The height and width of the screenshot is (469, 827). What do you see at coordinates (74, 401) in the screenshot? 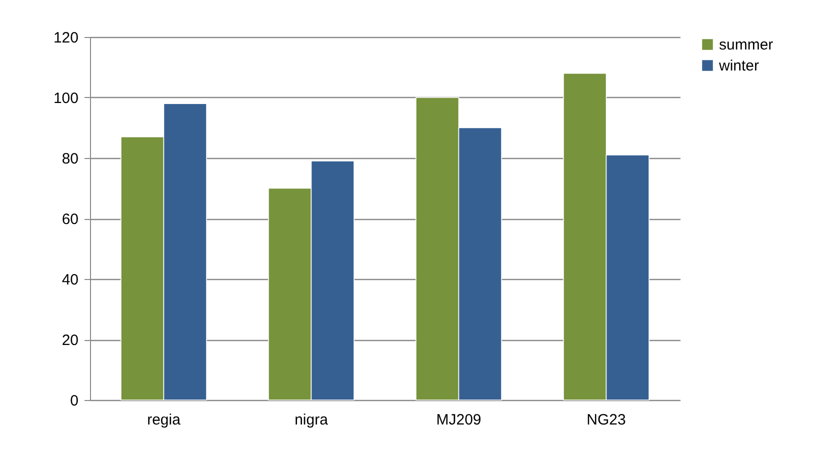
I see `y-tick-label: 0` at bounding box center [74, 401].